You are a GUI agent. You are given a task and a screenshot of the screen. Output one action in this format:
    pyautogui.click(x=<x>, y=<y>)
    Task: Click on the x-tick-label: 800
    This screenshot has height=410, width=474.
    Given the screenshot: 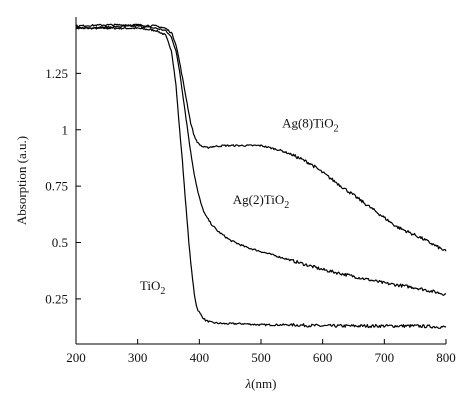 What is the action you would take?
    pyautogui.click(x=446, y=357)
    